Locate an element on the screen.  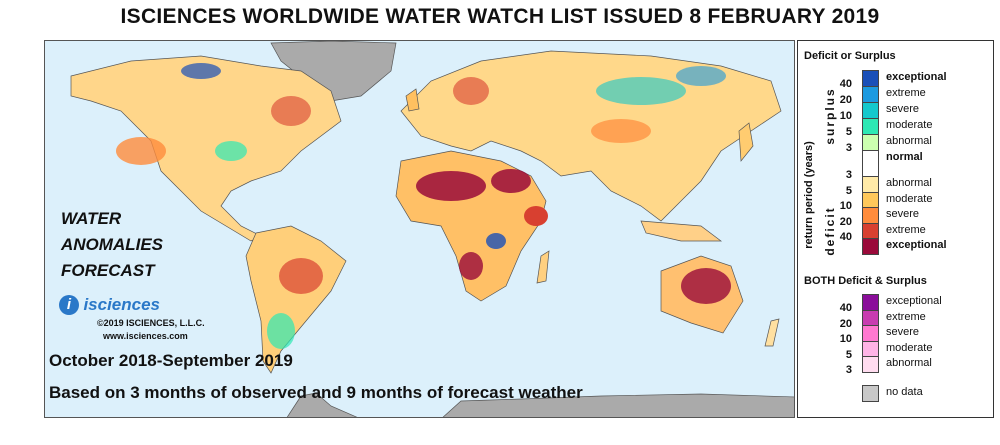
both-number: 20 is located at coordinates (845, 323).